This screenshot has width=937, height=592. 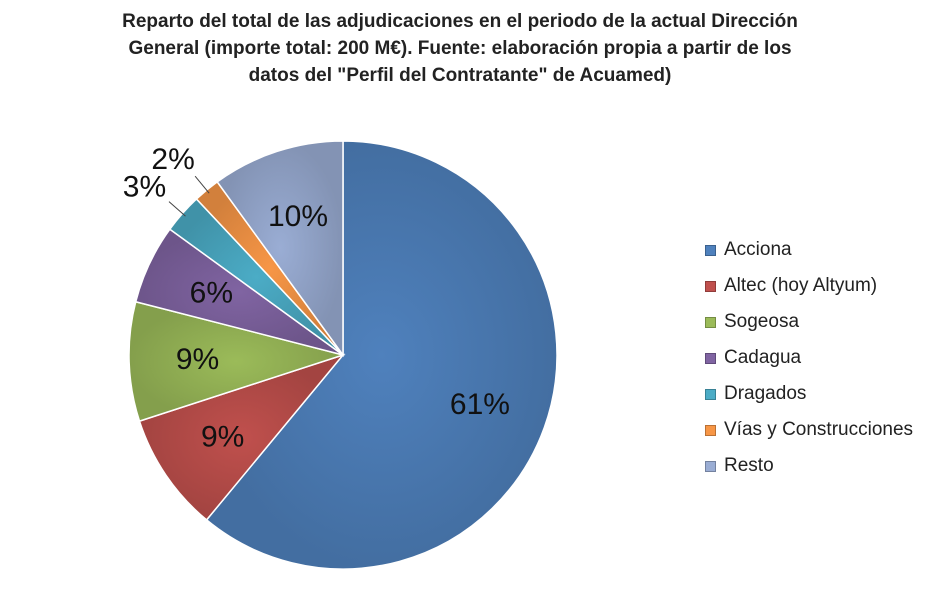 I want to click on data-label-vias-y-construcciones: 2%, so click(x=172, y=159).